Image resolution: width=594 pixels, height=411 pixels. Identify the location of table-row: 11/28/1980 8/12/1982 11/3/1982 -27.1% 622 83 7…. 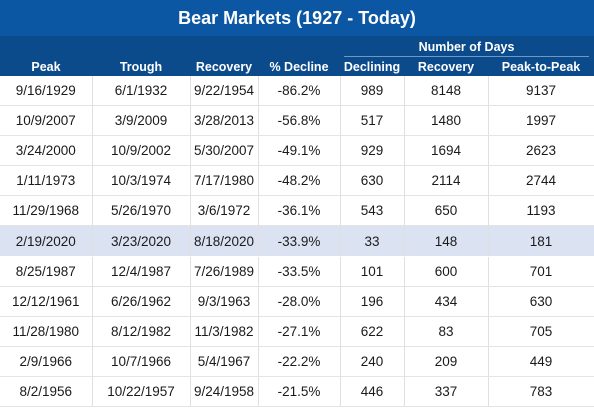
(297, 331).